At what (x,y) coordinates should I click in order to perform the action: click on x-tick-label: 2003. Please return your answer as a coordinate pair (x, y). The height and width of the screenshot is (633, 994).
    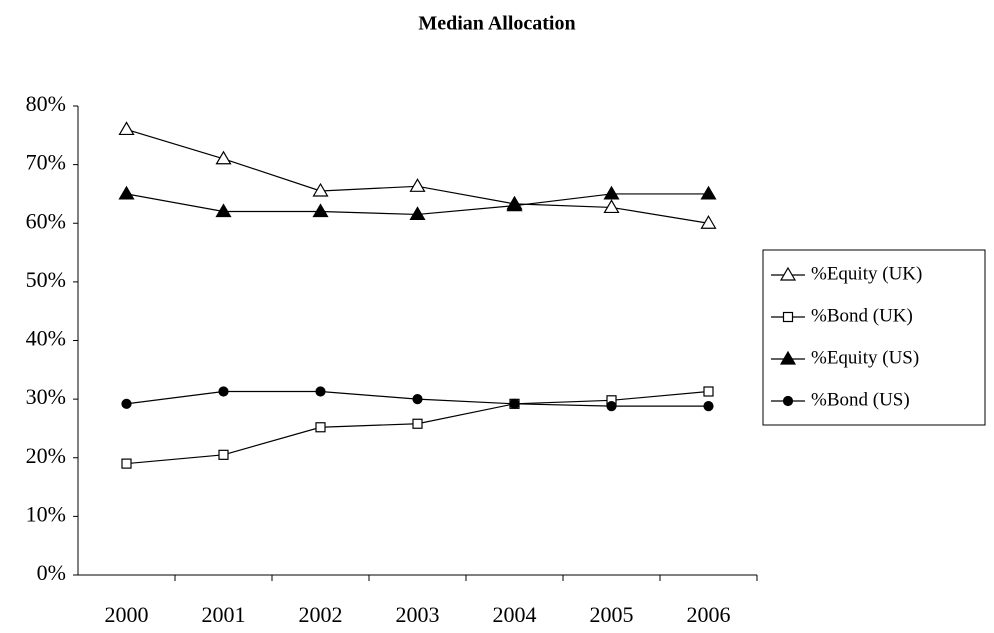
    Looking at the image, I should click on (418, 614).